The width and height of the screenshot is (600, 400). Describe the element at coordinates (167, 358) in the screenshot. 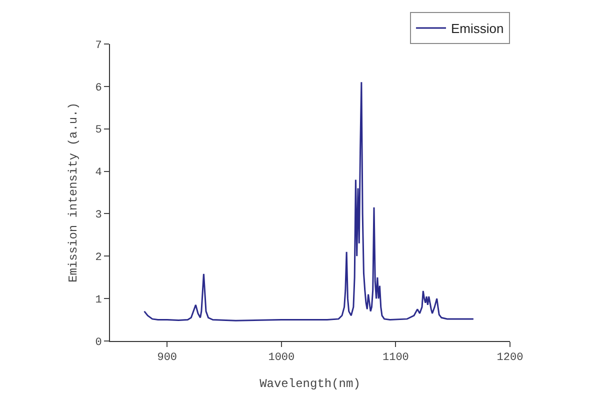

I see `x-tick-label: 900` at that location.